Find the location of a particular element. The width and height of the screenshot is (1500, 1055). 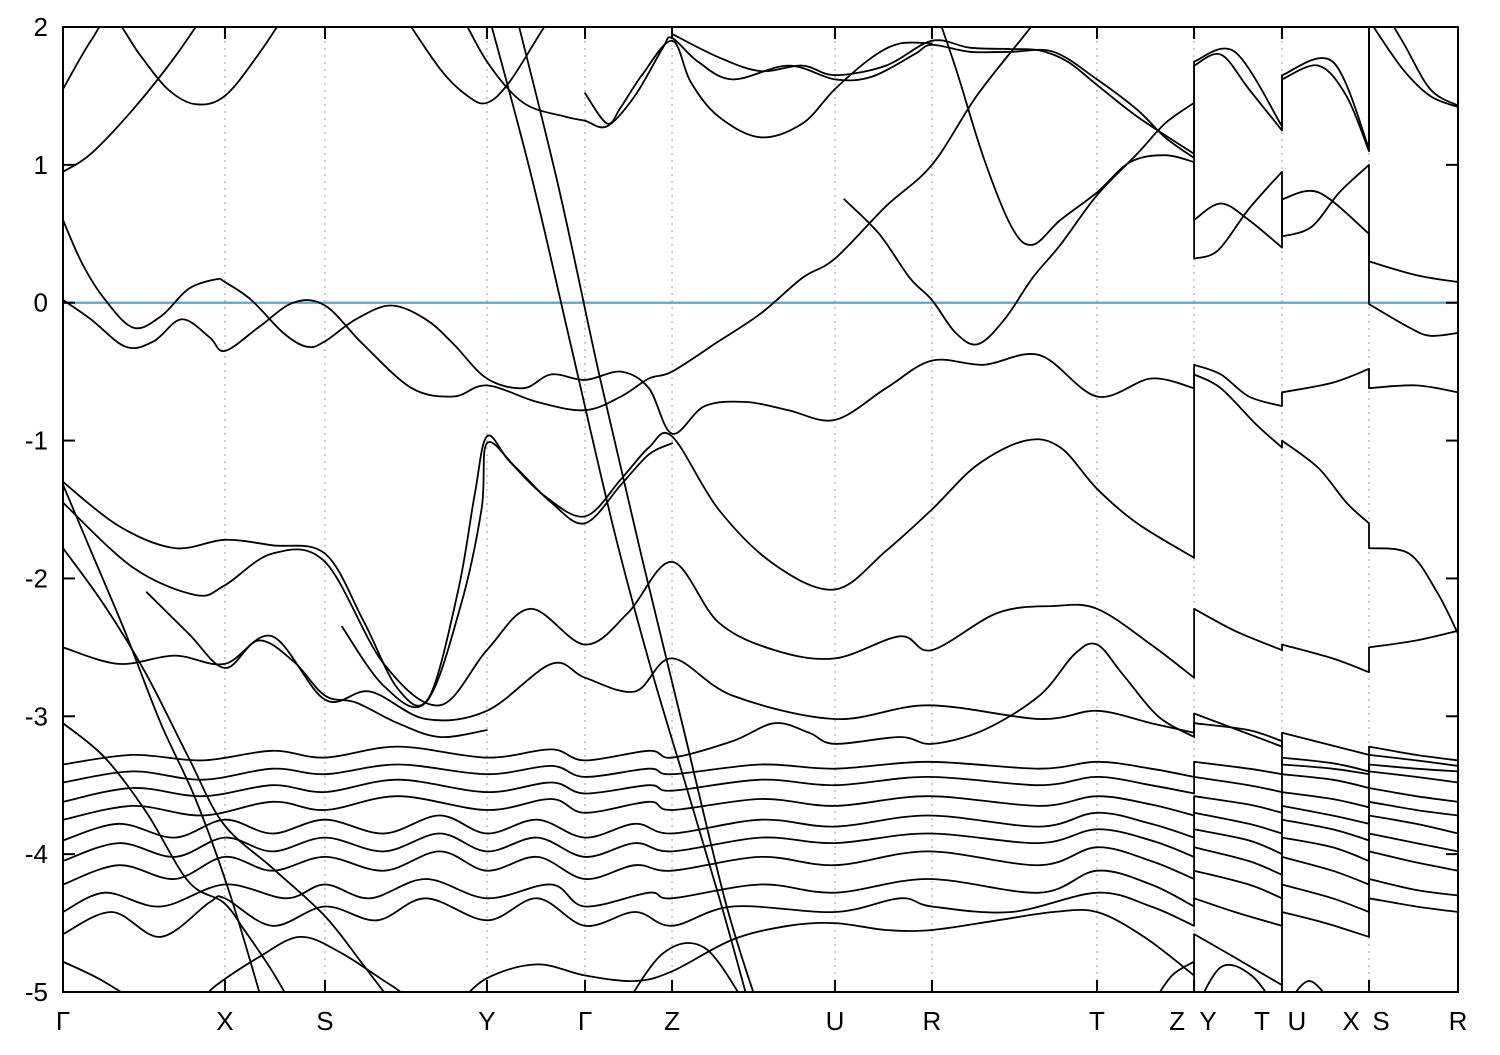

band-l3-line is located at coordinates (760, 881).